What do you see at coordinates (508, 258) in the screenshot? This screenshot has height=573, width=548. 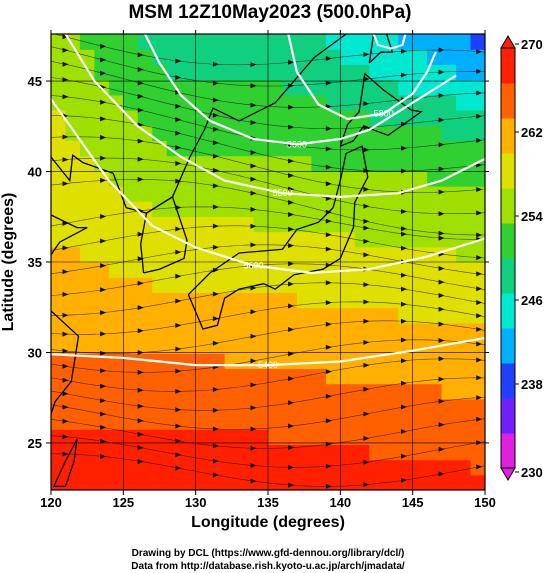 I see `colorbar-frame` at bounding box center [508, 258].